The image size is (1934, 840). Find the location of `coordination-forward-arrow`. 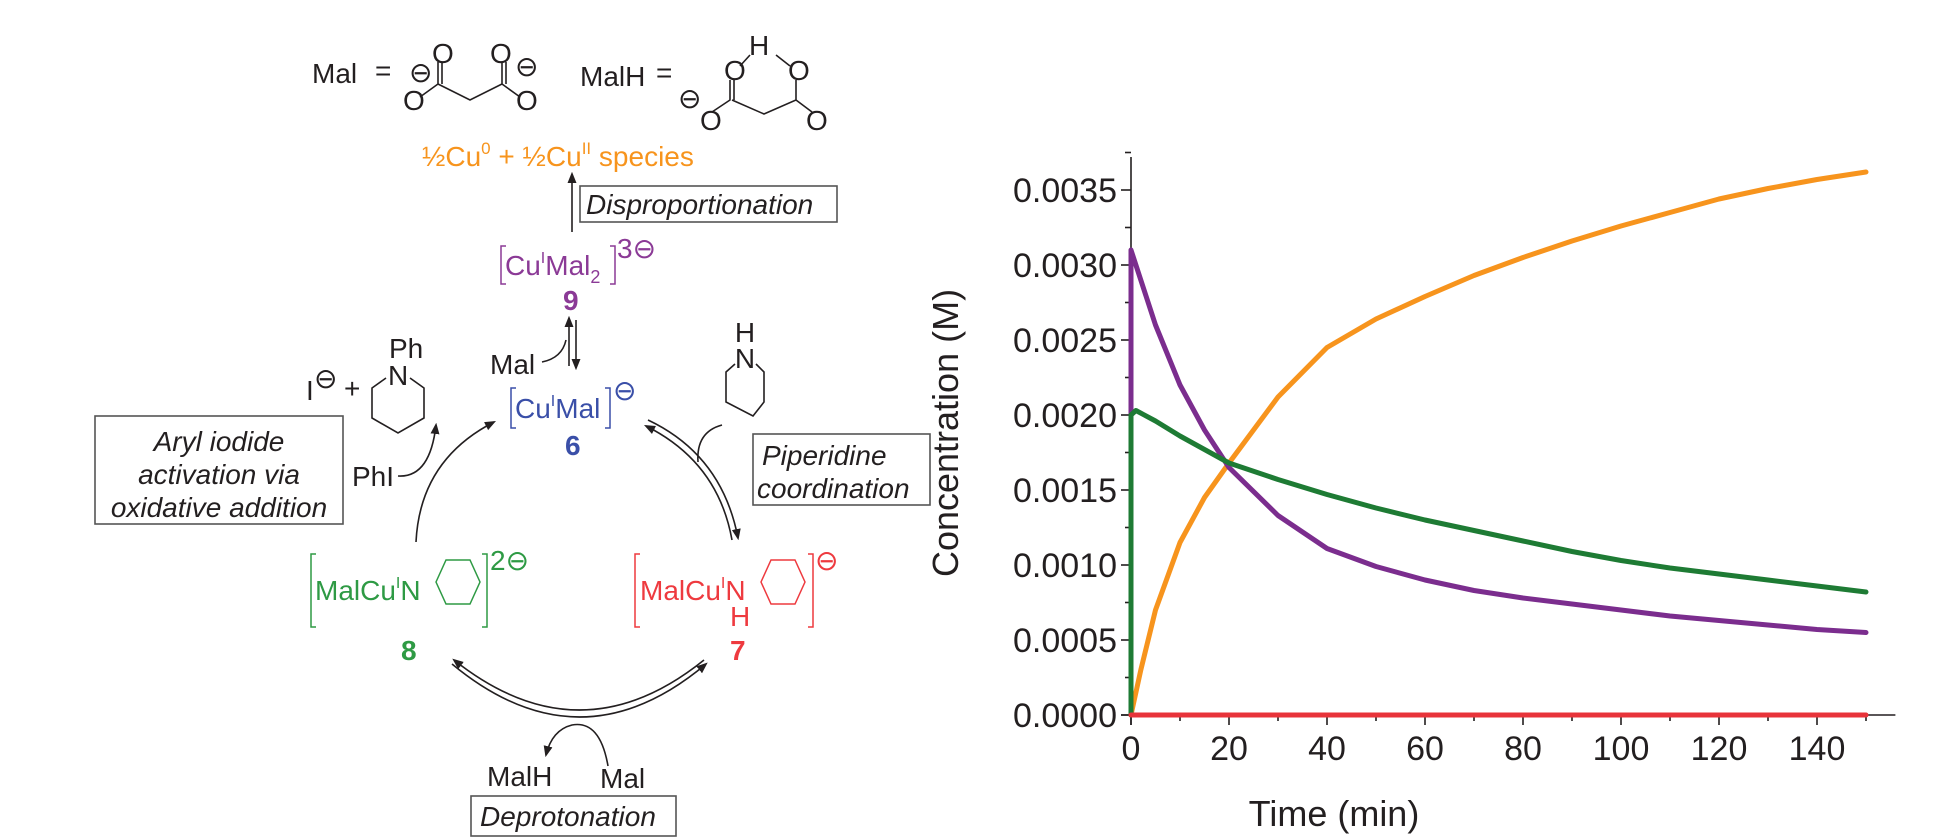

coordination-forward-arrow is located at coordinates (694, 480).